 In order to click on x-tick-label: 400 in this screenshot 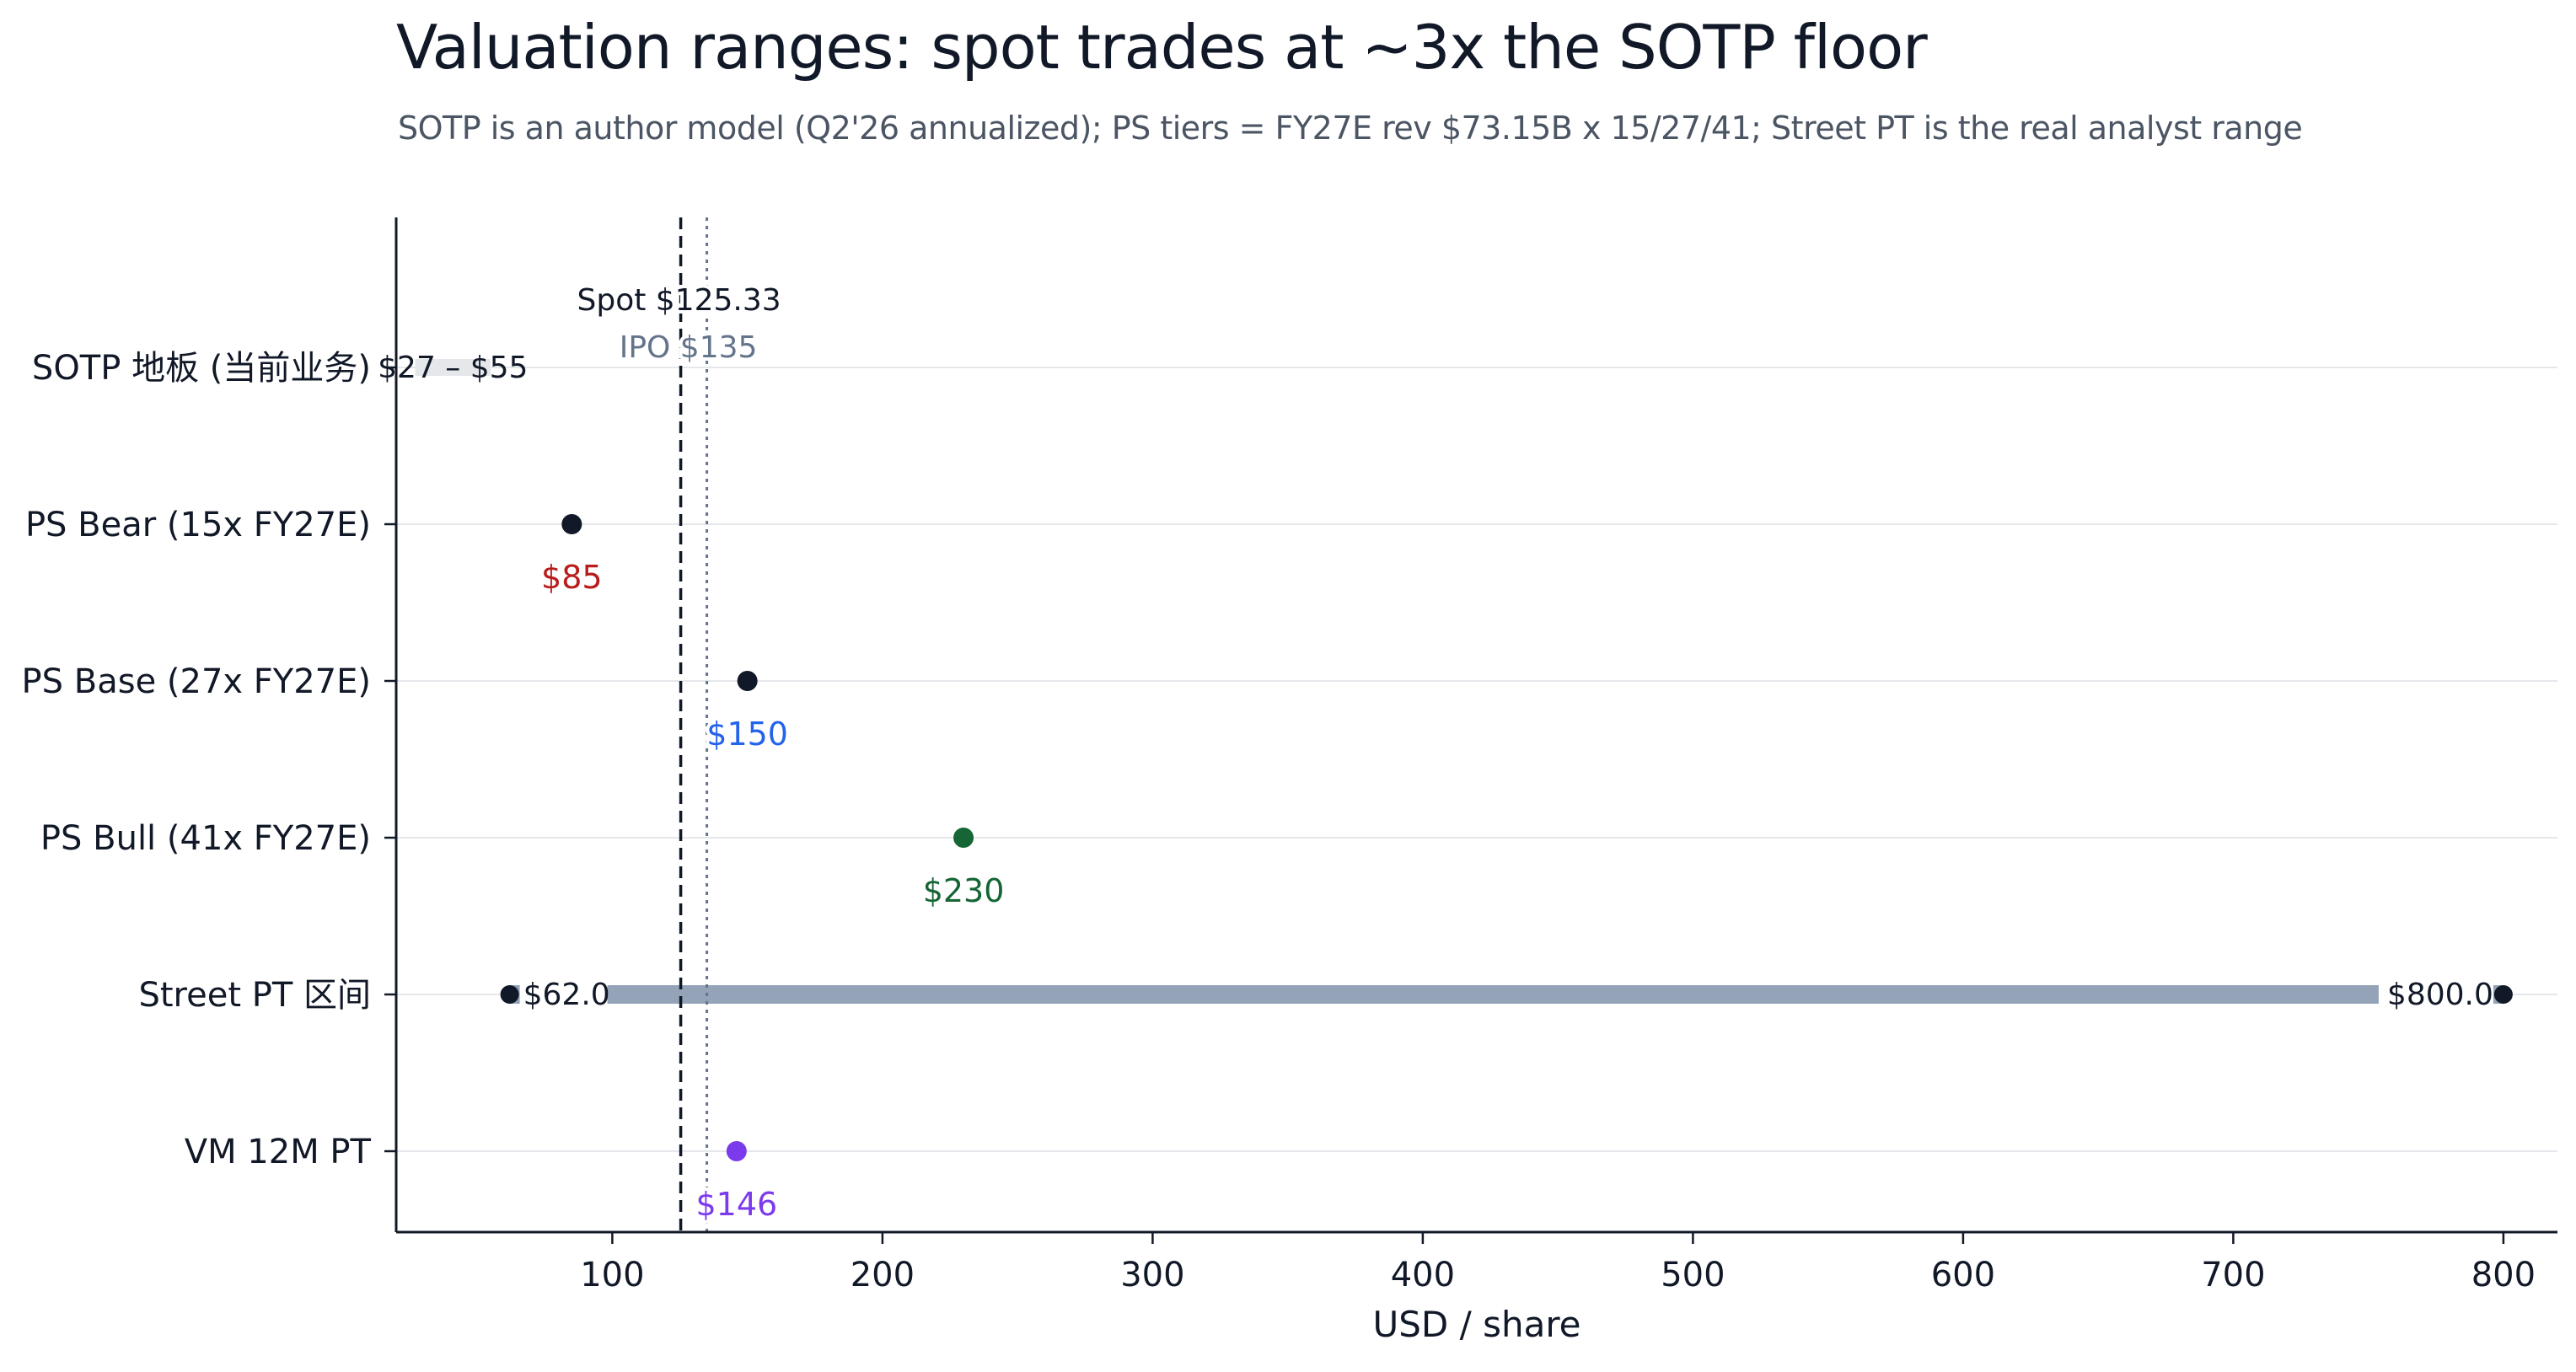, I will do `click(1423, 1275)`.